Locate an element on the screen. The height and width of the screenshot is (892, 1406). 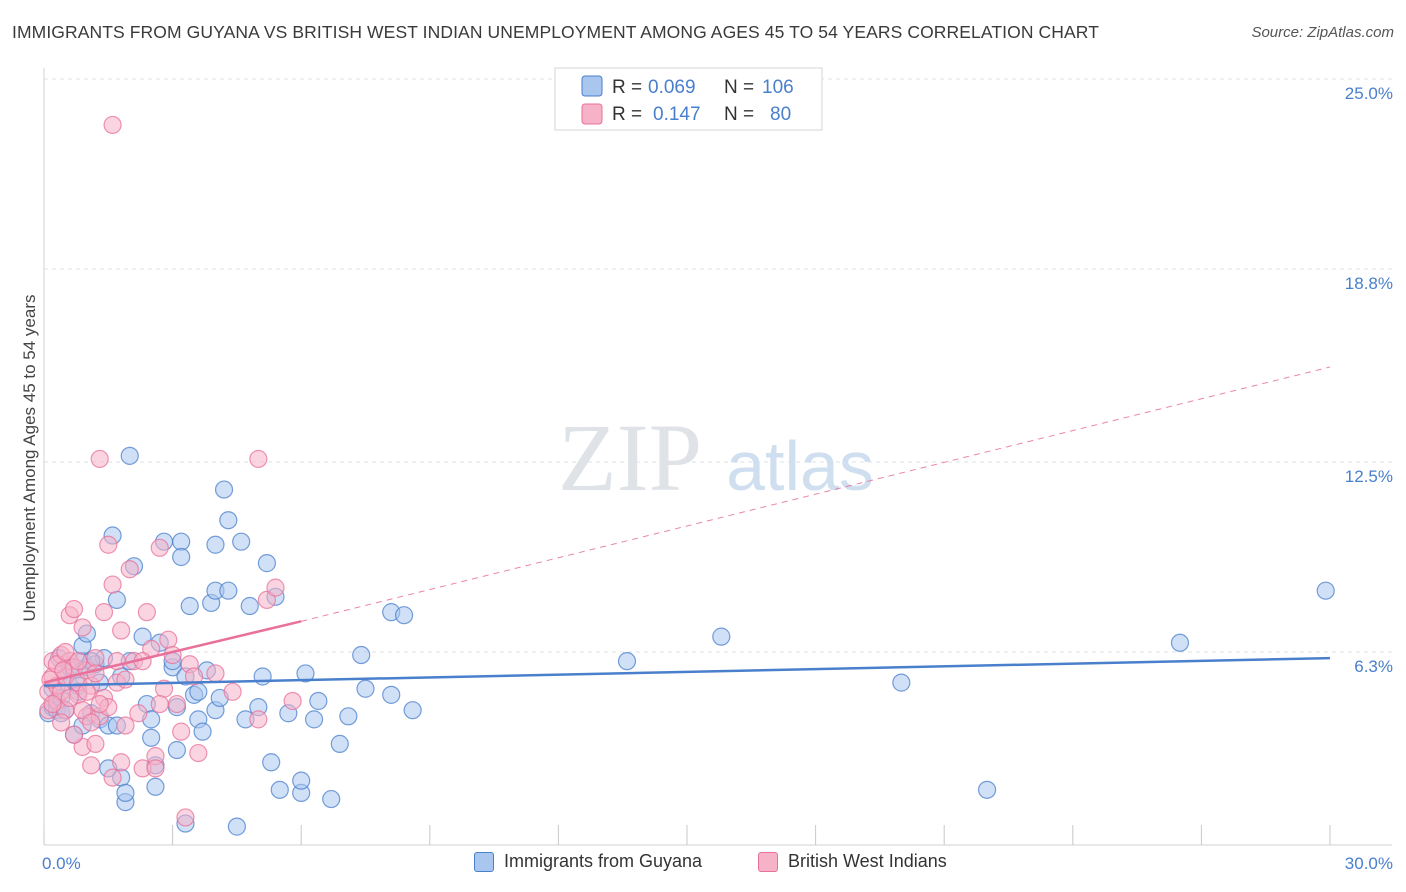
legend-r-value-1: 0.069 is located at coordinates (672, 87).